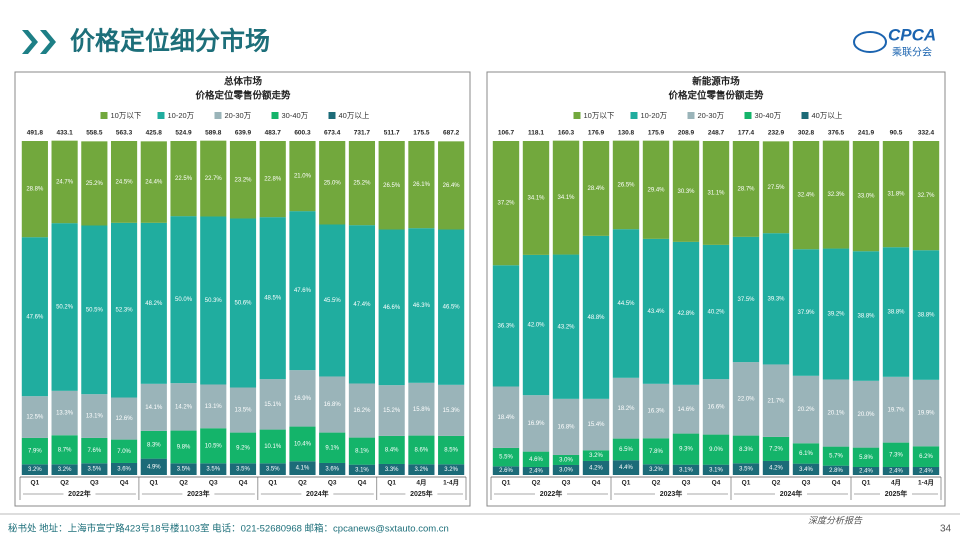  What do you see at coordinates (626, 133) in the screenshot?
I see `total-label: 130.8` at bounding box center [626, 133].